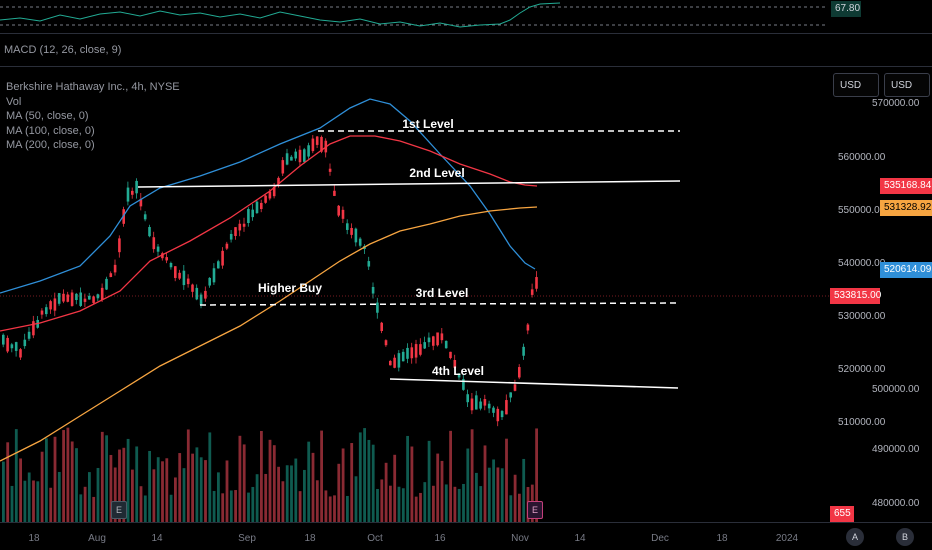  Describe the element at coordinates (855, 296) in the screenshot. I see `current-price-tag: 533815.00` at that location.